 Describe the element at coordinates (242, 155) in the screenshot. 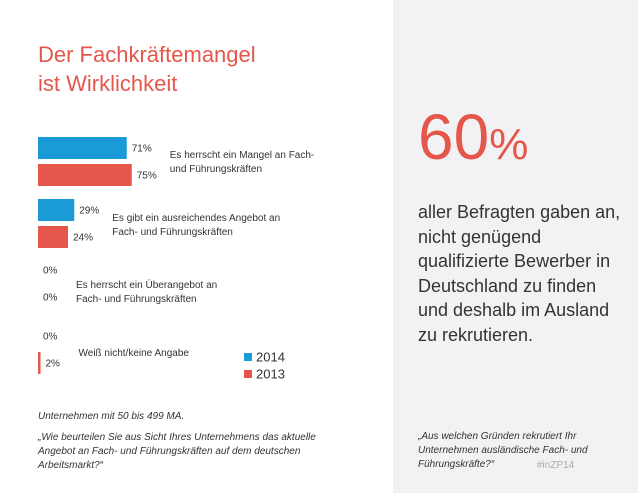

I see `category-label-line: Es herrscht ein Mangel an Fach-` at that location.